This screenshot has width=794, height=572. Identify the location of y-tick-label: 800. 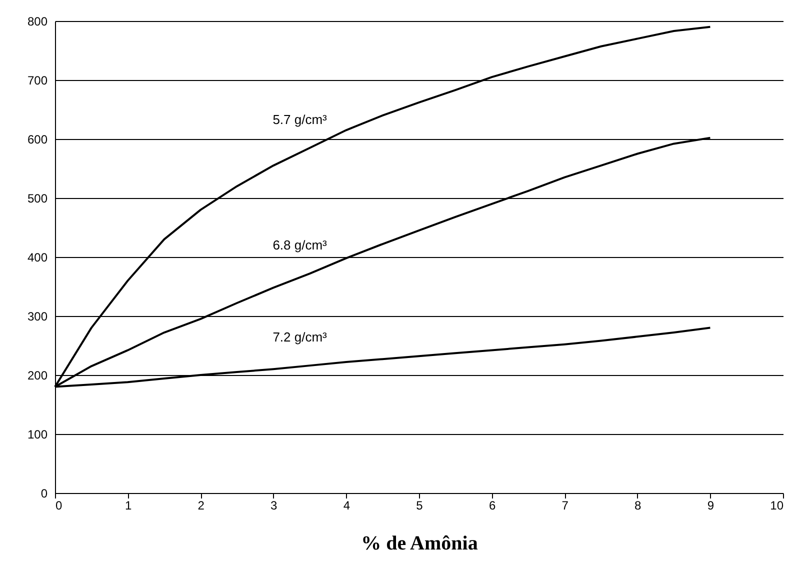
(37, 21).